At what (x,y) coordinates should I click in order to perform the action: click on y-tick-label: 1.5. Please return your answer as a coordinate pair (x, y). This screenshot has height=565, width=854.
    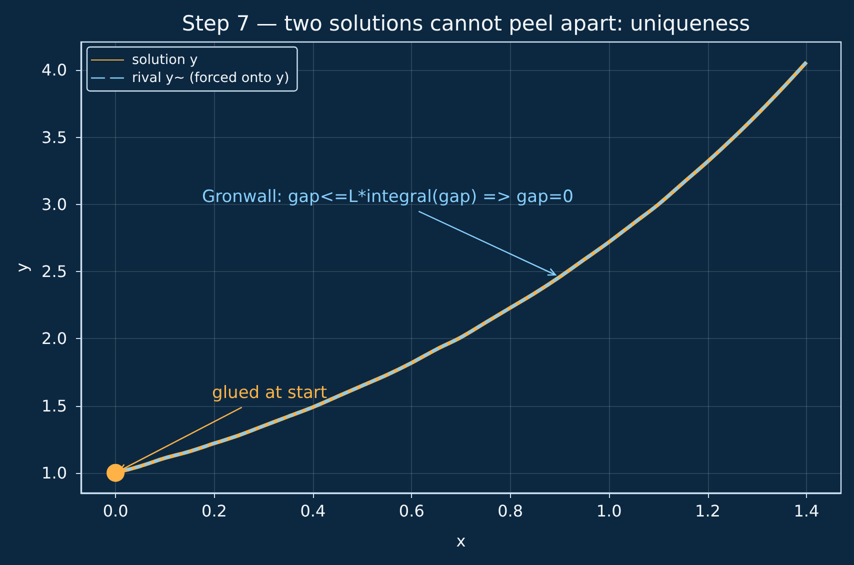
    Looking at the image, I should click on (54, 406).